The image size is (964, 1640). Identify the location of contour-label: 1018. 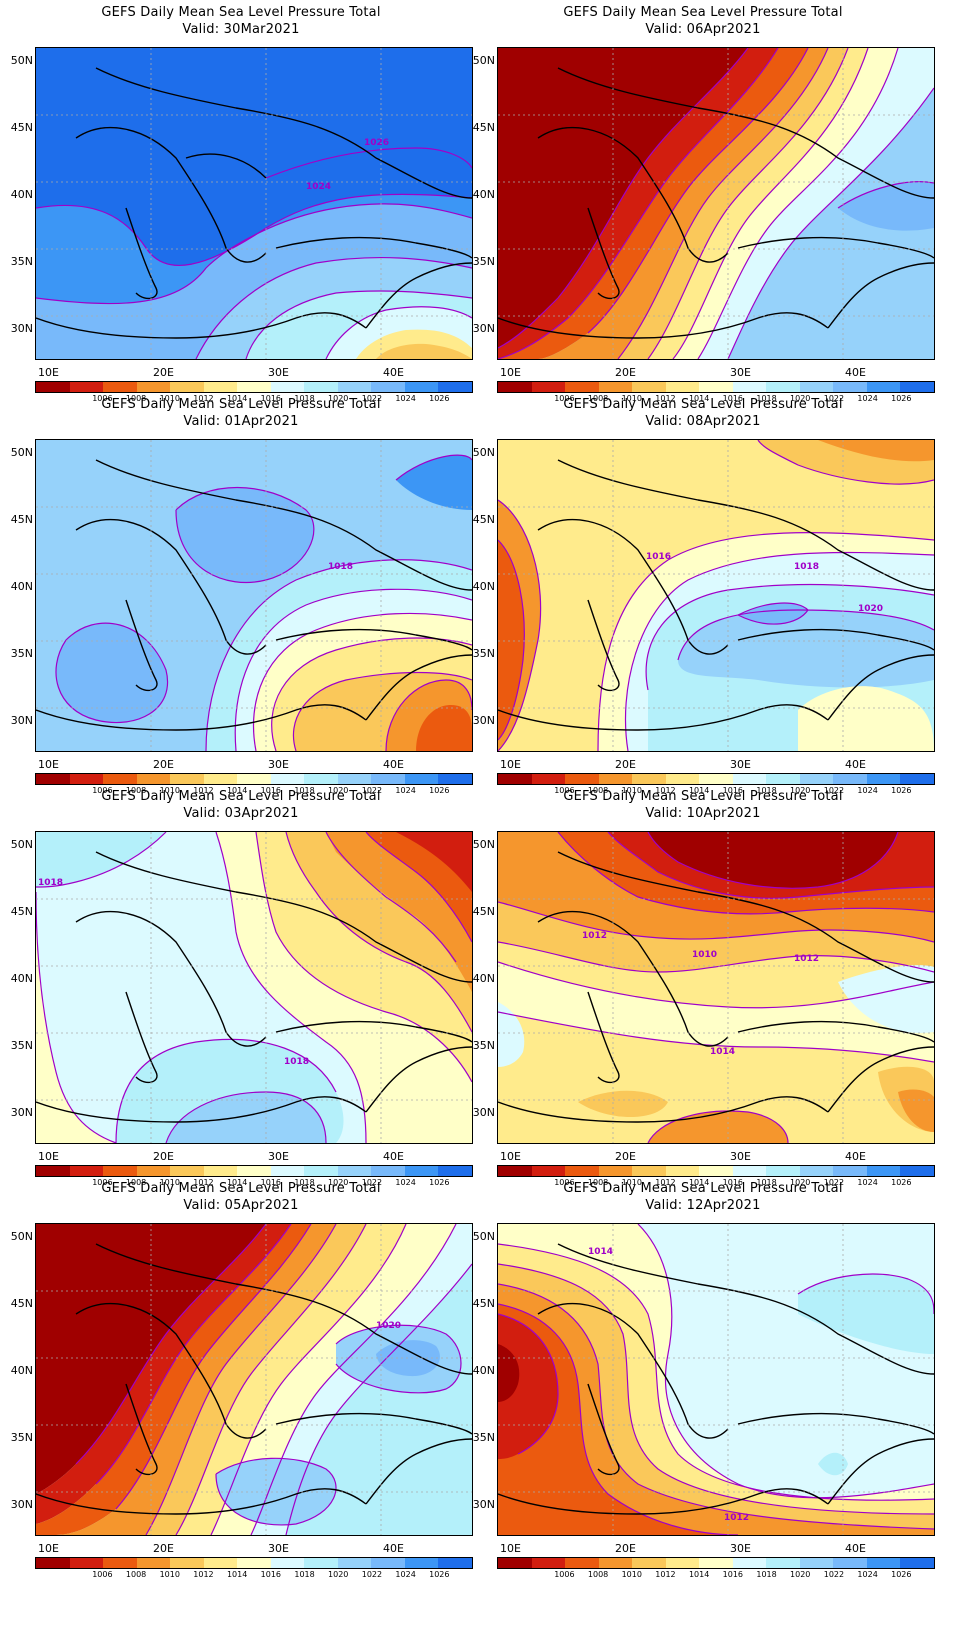
(340, 567).